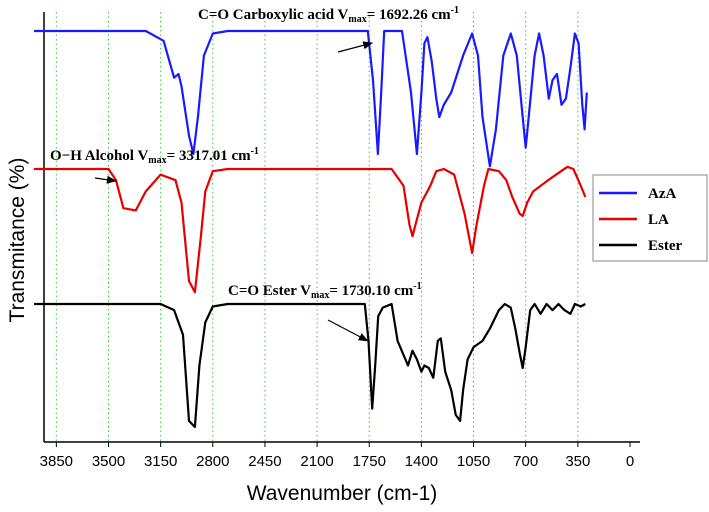 The height and width of the screenshot is (512, 709). I want to click on legend-label-ester: Ester, so click(665, 246).